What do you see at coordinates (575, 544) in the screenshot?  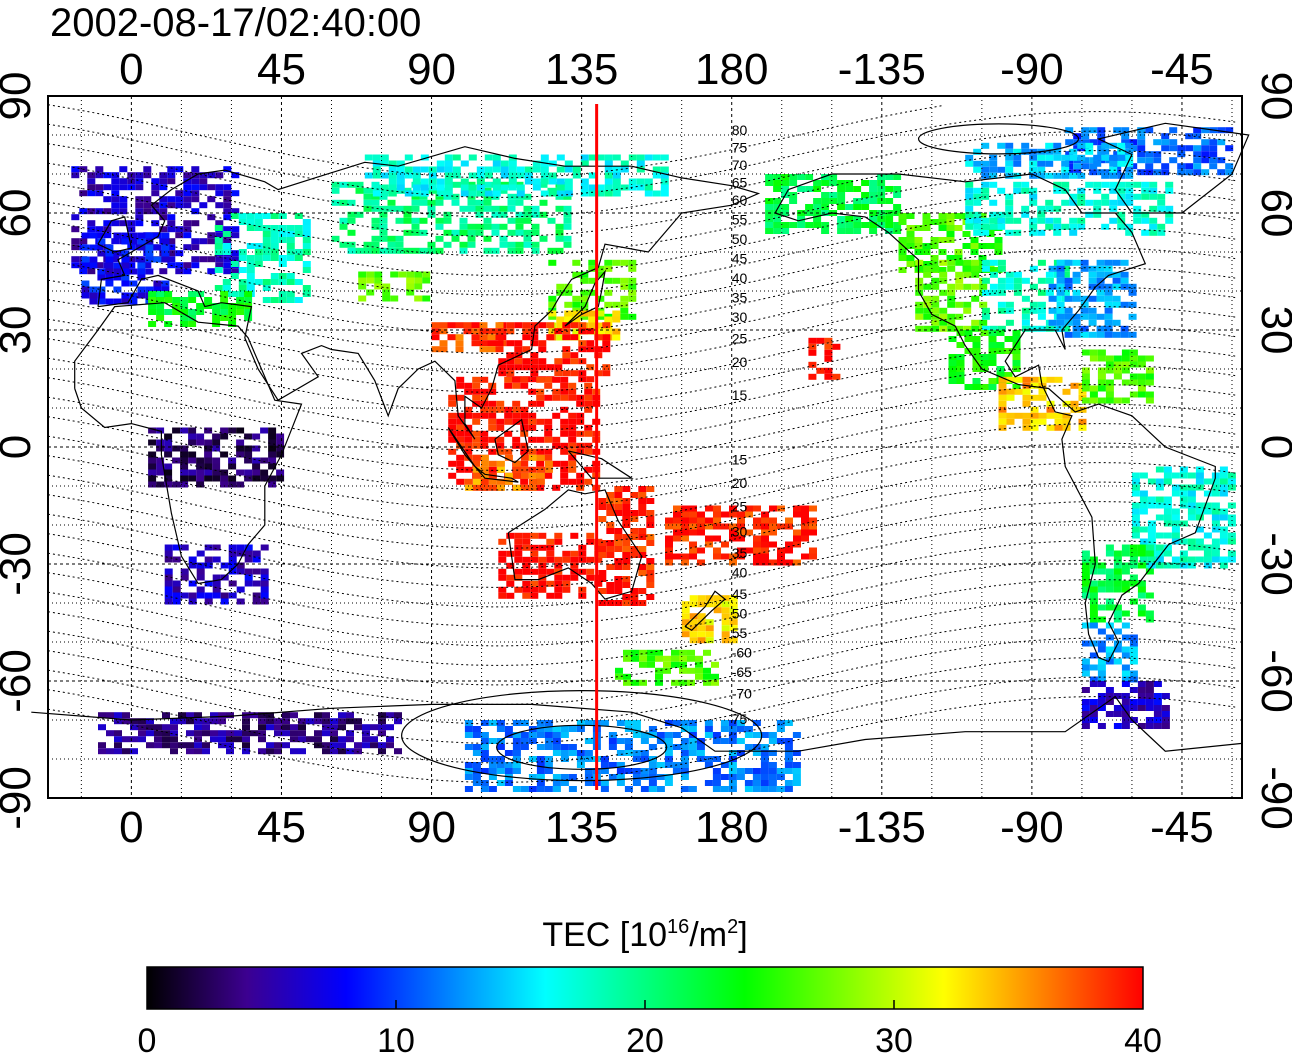 I see `coastline-path` at bounding box center [575, 544].